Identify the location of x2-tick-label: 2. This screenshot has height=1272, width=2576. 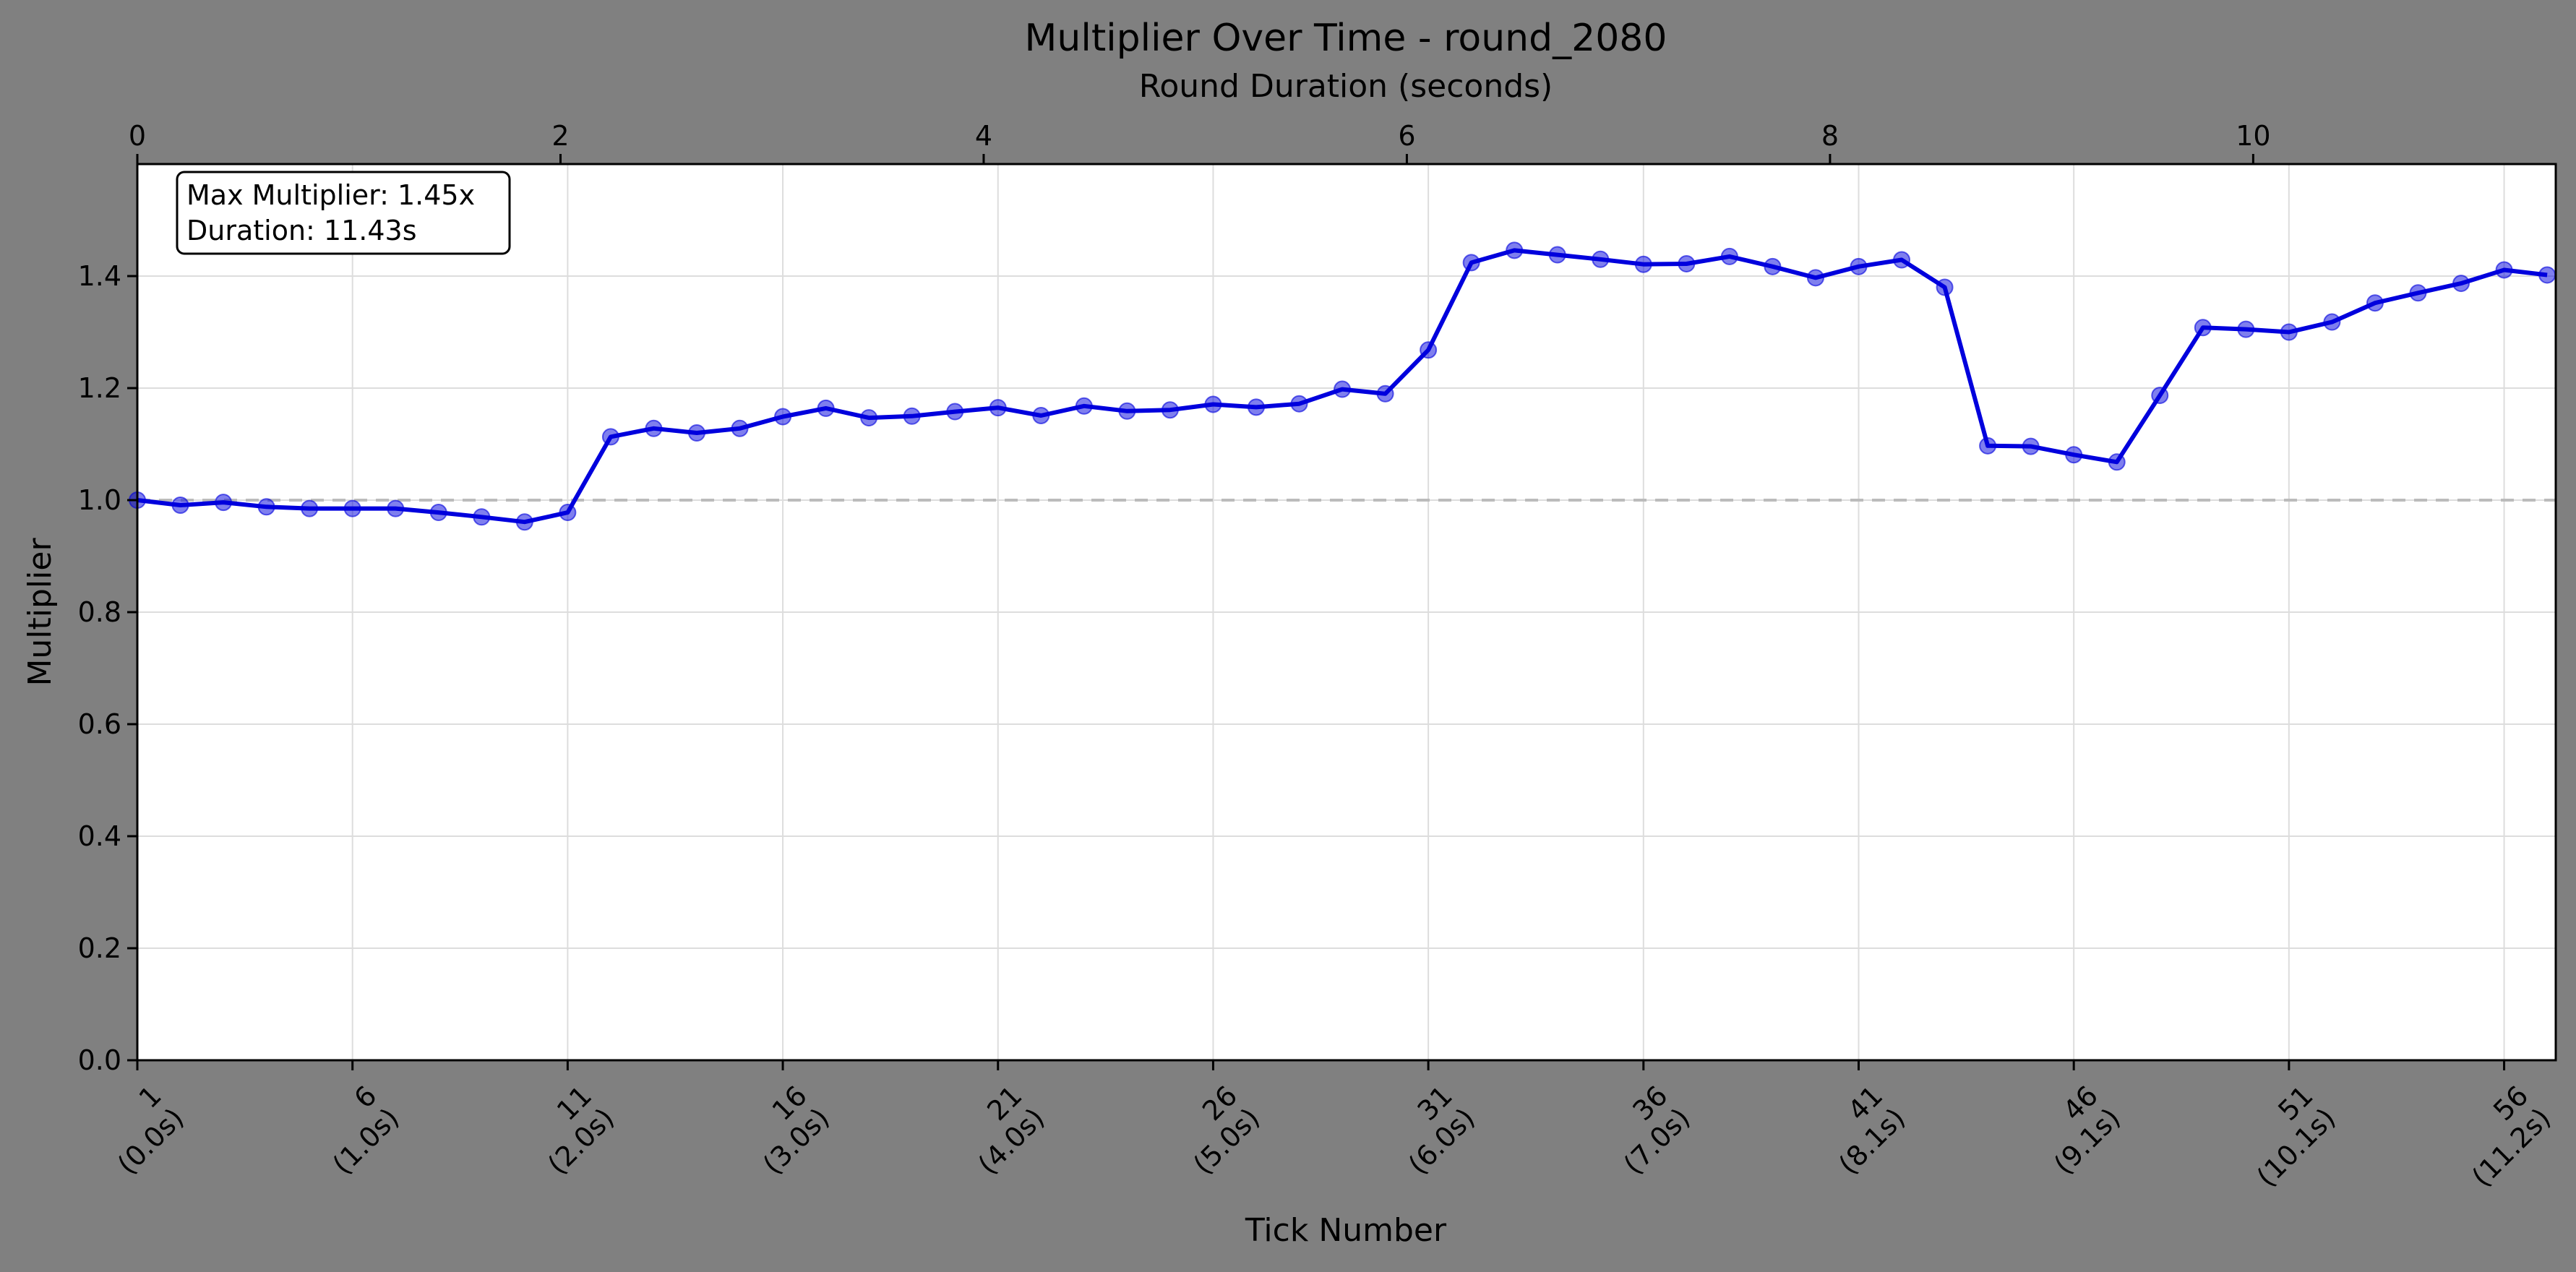
(560, 136).